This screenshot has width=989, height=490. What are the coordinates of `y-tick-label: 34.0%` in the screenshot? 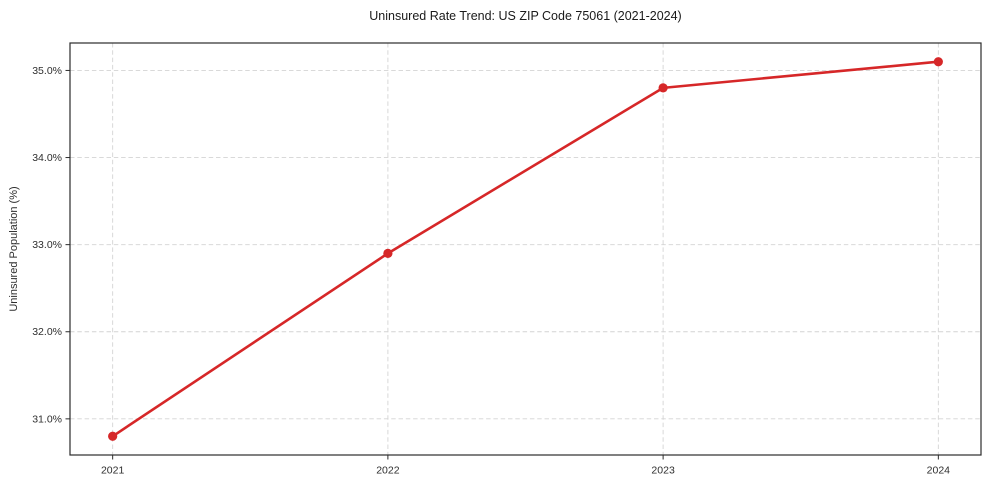 It's located at (47, 158).